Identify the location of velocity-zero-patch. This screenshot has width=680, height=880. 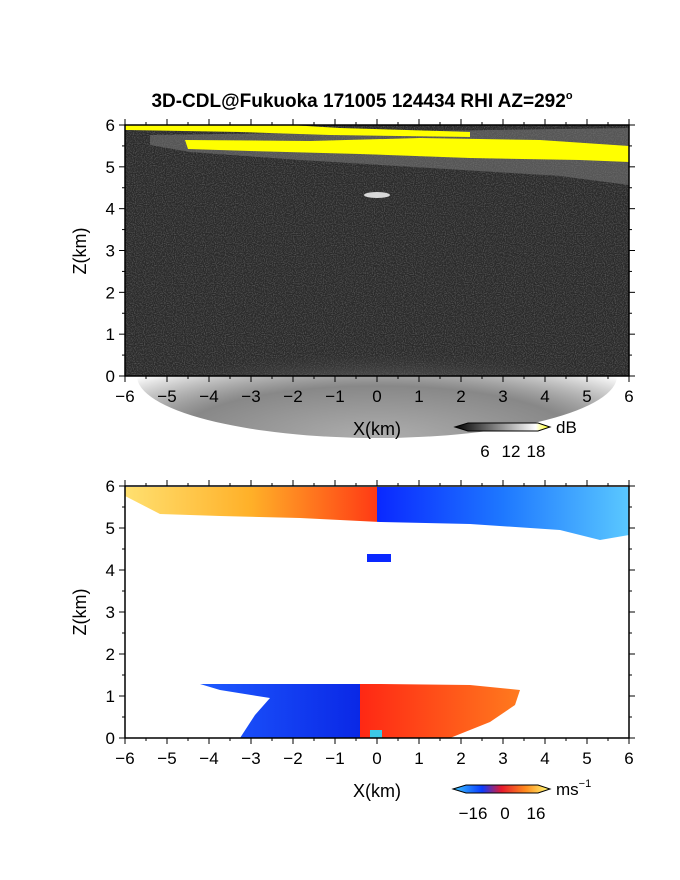
(376, 734).